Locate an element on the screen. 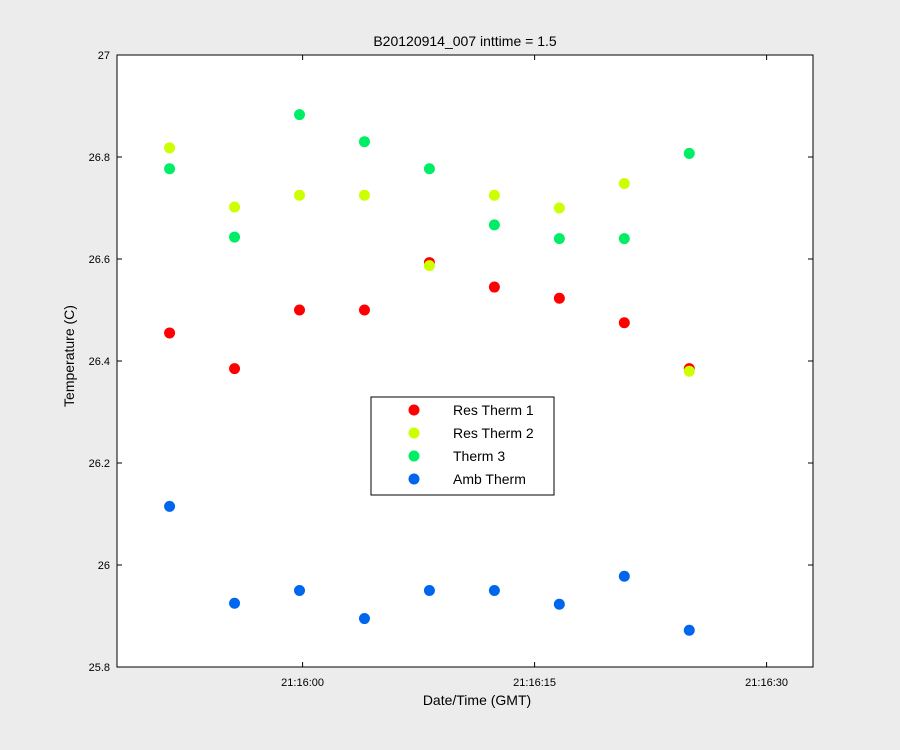 The width and height of the screenshot is (900, 750). y-tick-label: 26.2 is located at coordinates (99, 464).